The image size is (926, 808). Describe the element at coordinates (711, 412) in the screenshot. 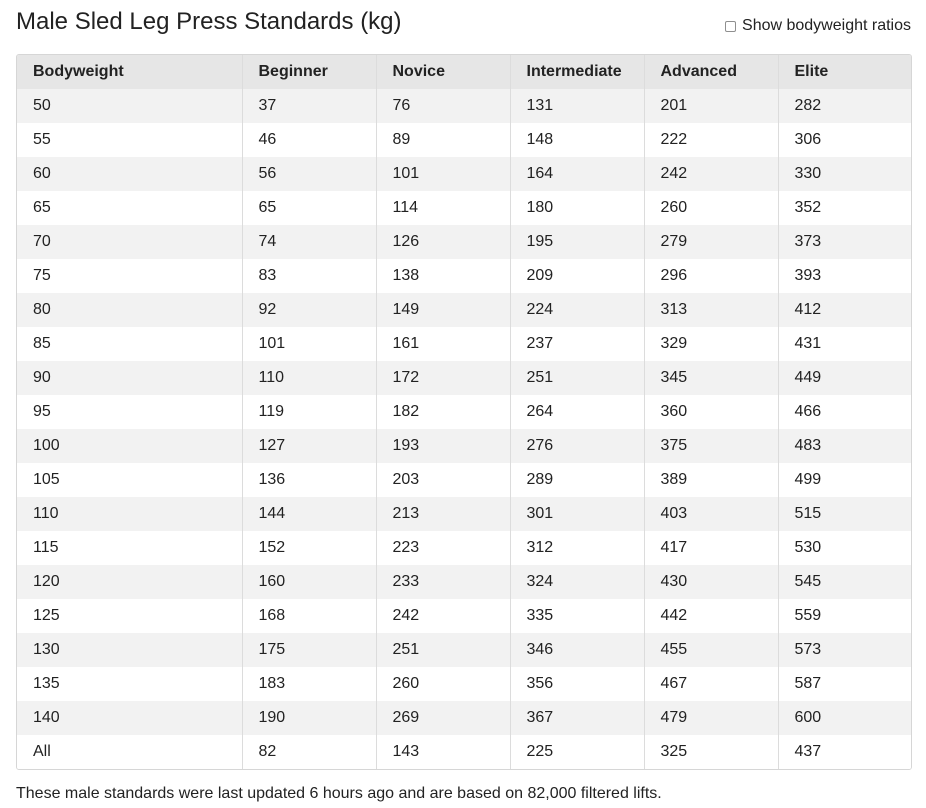

I see `cell-advanced: 360` at that location.